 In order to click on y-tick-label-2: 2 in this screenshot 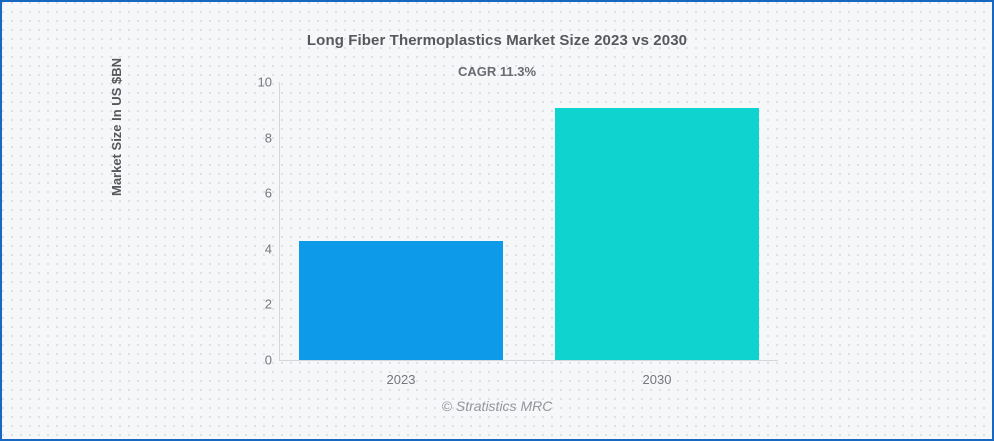, I will do `click(268, 304)`.